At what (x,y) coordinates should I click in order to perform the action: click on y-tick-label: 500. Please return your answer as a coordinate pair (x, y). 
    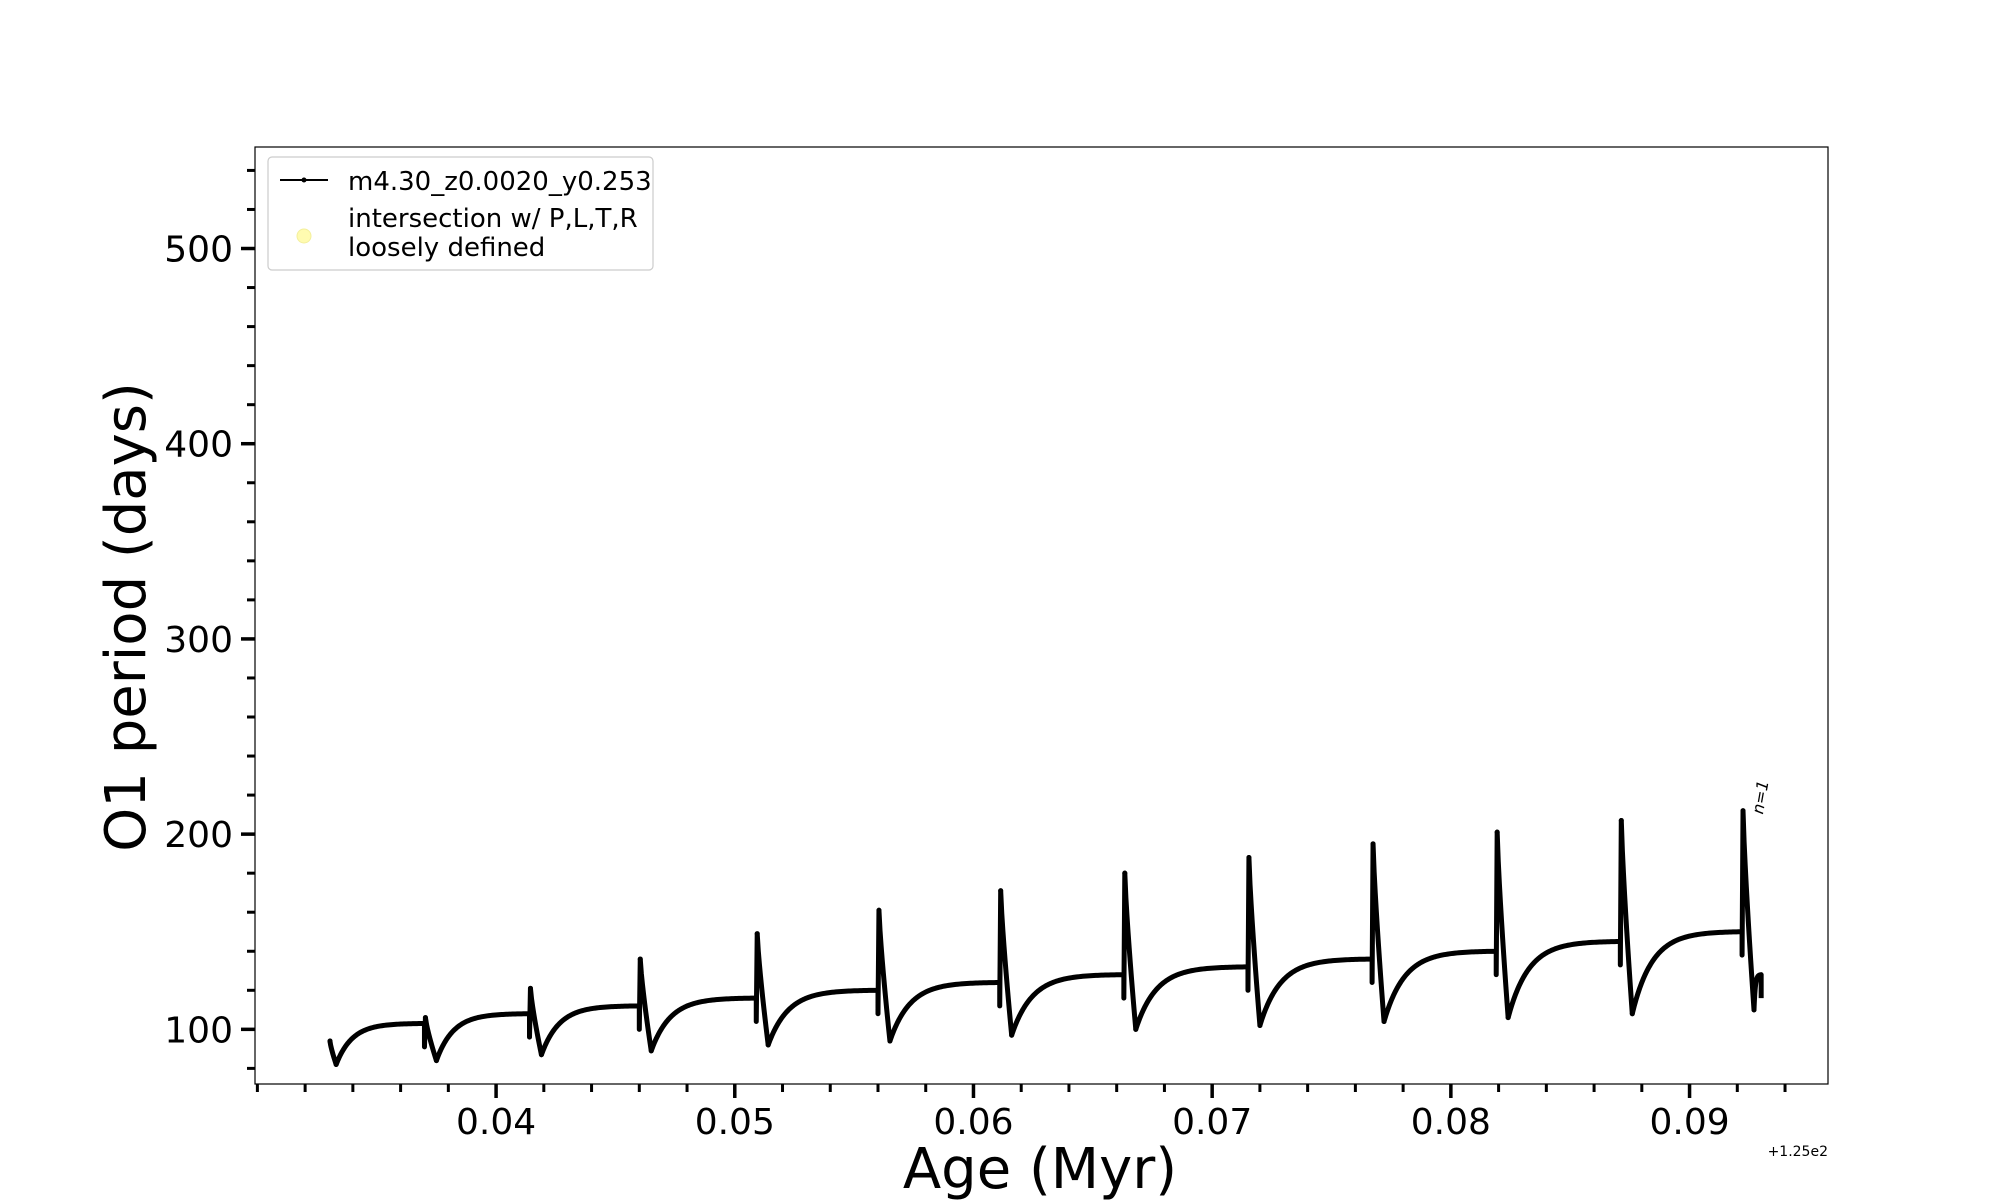
    Looking at the image, I should click on (198, 250).